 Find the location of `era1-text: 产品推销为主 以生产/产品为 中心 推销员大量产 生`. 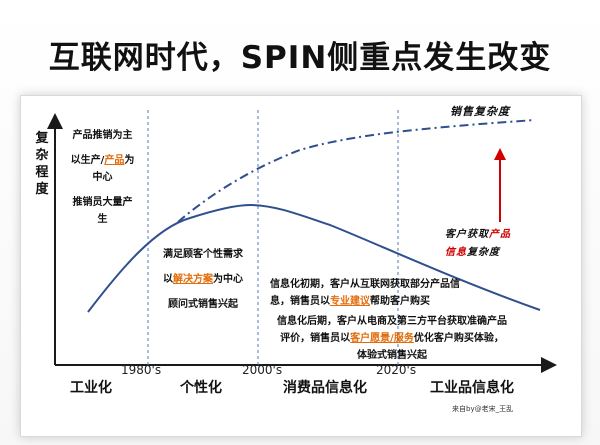

era1-text: 产品推销为主 以生产/产品为 中心 推销员大量产 生 is located at coordinates (102, 177).